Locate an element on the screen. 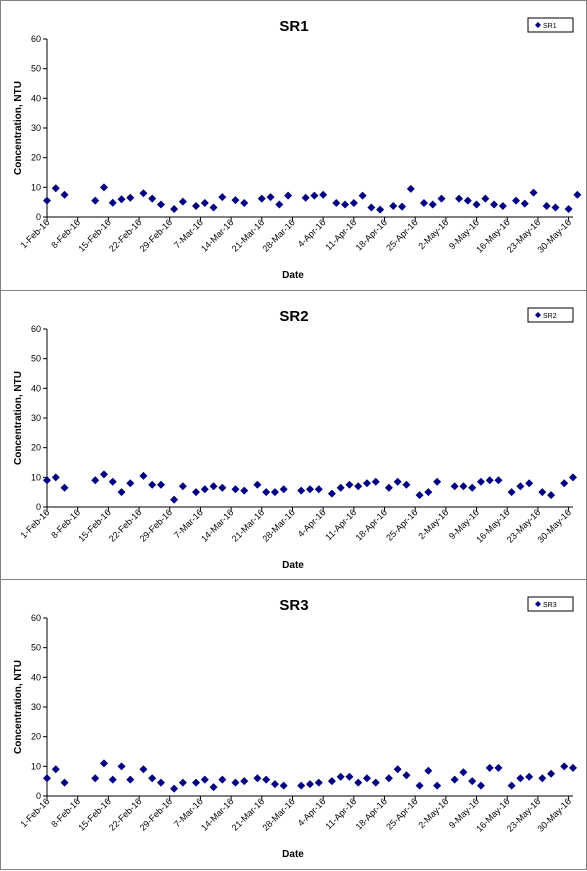  chart-title: SR3 is located at coordinates (293, 605).